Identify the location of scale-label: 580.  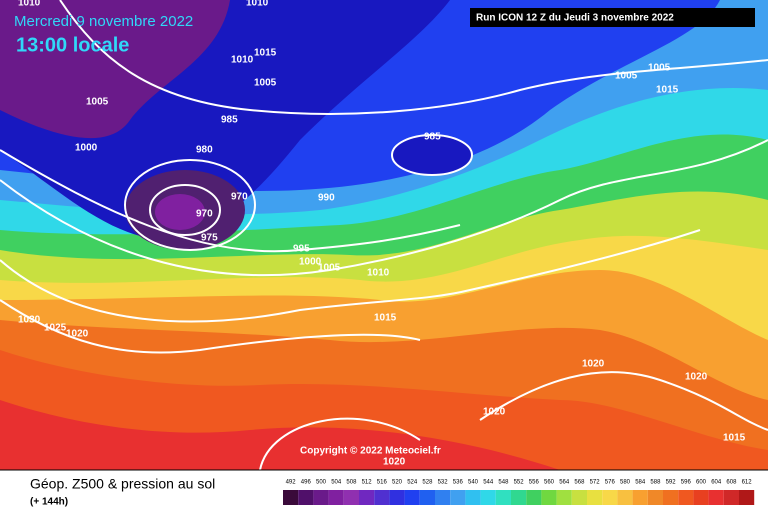
(625, 483).